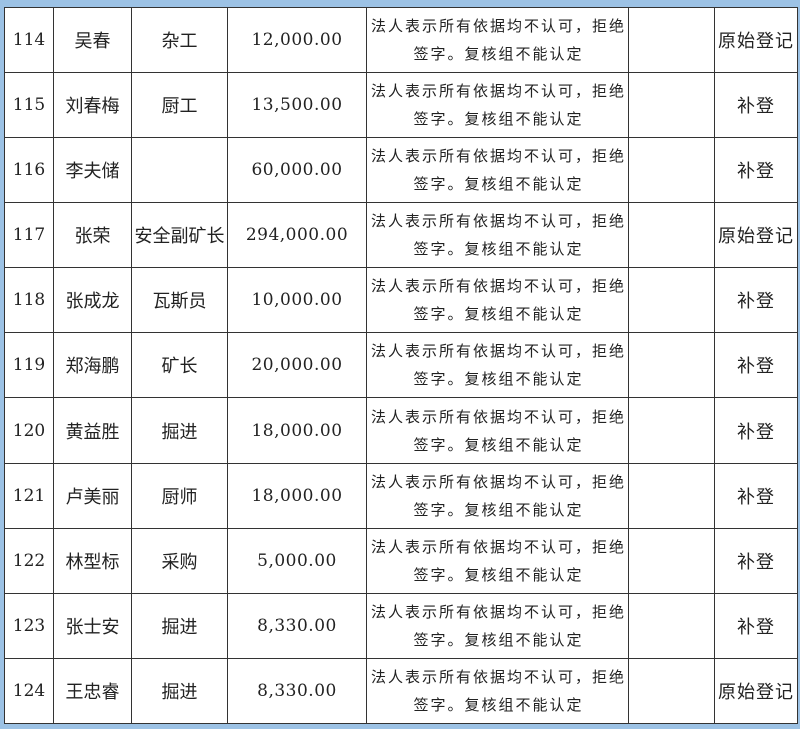 The height and width of the screenshot is (729, 800). Describe the element at coordinates (297, 560) in the screenshot. I see `amount-cell: 5,000.00` at that location.